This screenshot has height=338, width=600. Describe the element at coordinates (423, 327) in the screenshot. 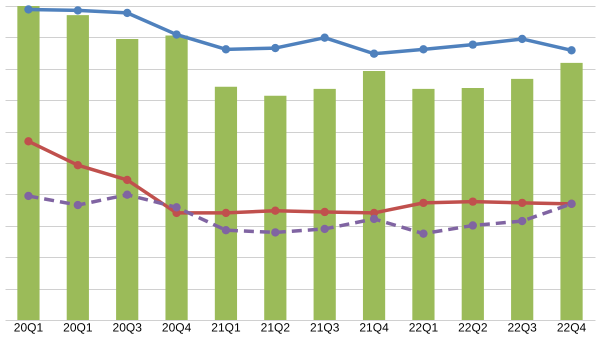

I see `x-tick-label: 22Q1` at that location.